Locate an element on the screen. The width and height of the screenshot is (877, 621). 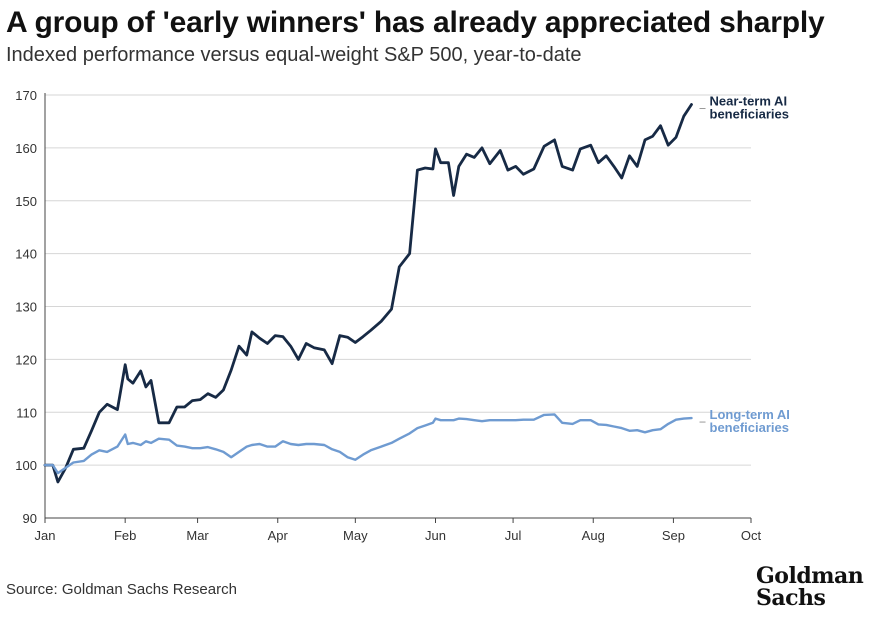
x-tick-label: Feb is located at coordinates (125, 535).